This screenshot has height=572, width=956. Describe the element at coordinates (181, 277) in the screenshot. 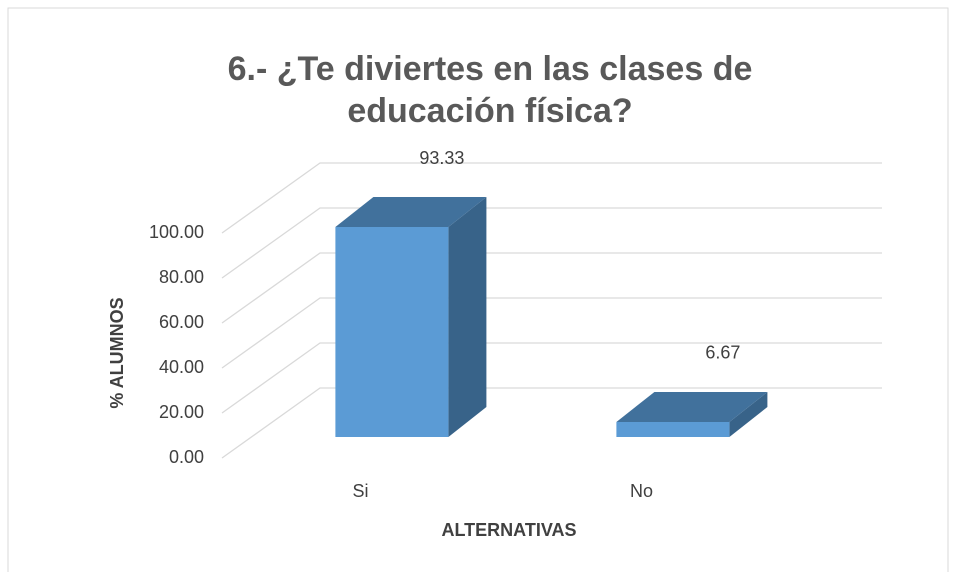

I see `y-tick-label: 80.00` at that location.